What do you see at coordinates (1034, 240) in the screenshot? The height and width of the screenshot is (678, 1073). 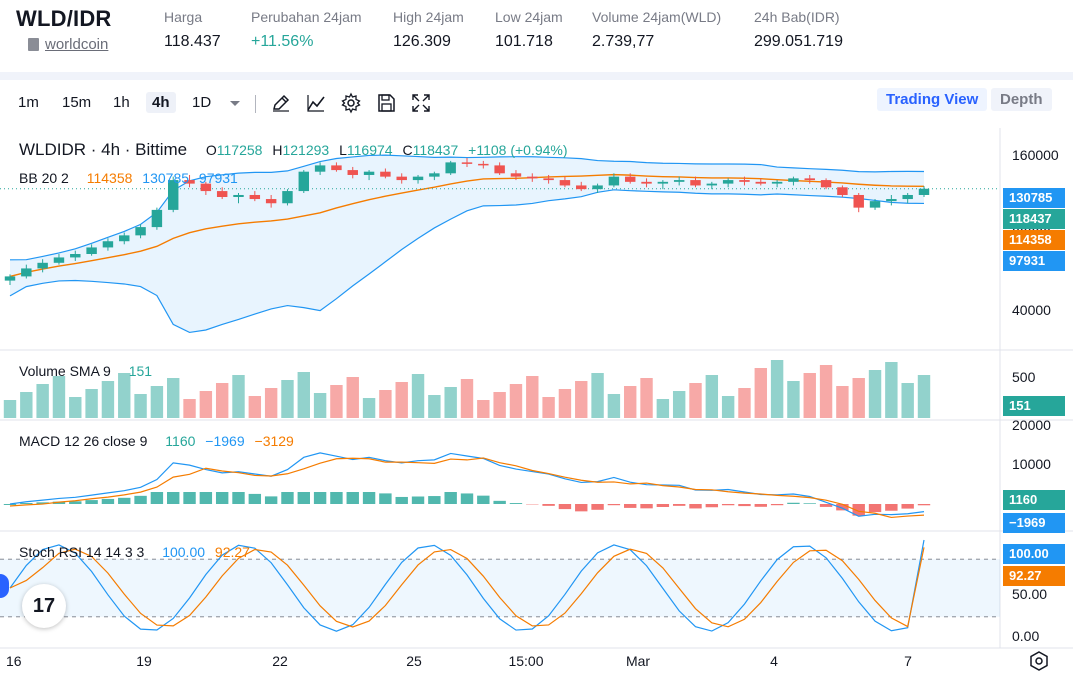 I see `bb-basis-badge: 114358` at bounding box center [1034, 240].